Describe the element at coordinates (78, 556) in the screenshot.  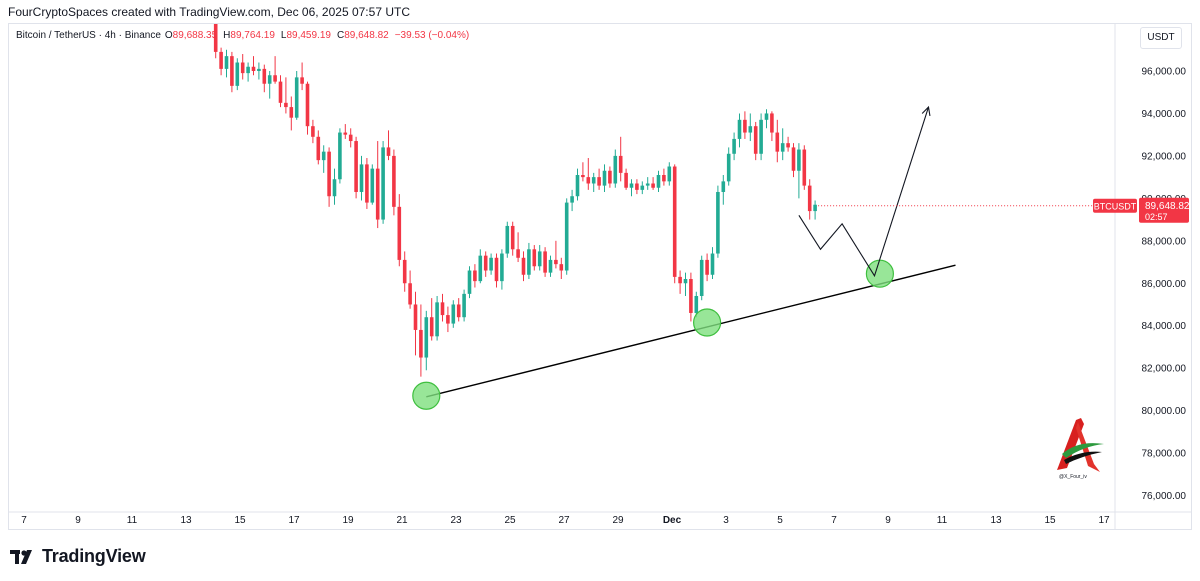
I see `tradingview-logo: TradingView` at that location.